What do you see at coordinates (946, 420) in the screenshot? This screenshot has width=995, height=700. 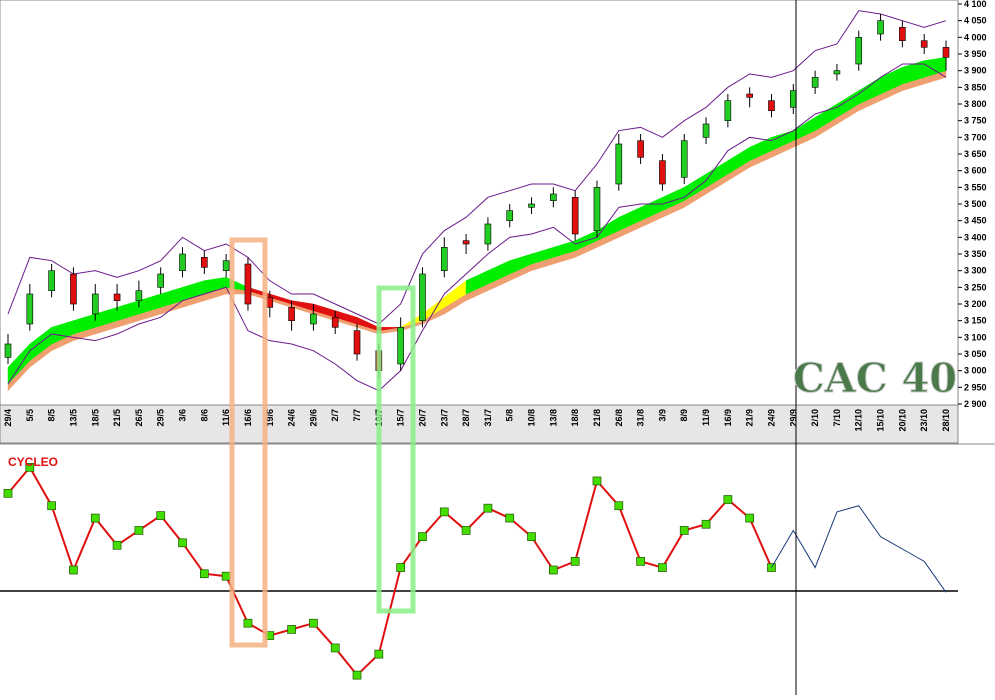 I see `x-tick-label: 28/10` at bounding box center [946, 420].